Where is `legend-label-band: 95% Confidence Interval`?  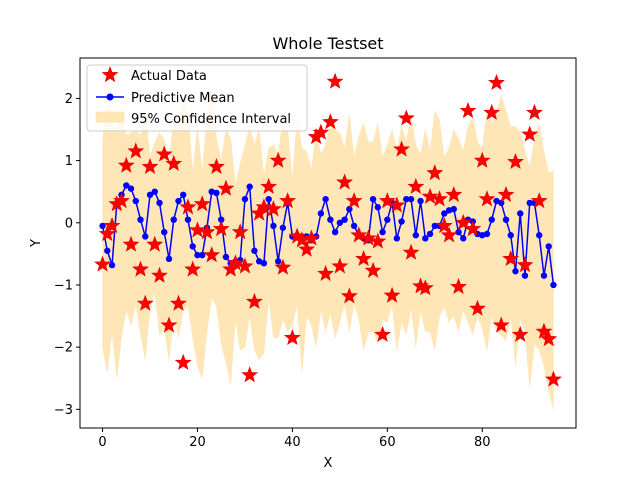 legend-label-band: 95% Confidence Interval is located at coordinates (211, 119).